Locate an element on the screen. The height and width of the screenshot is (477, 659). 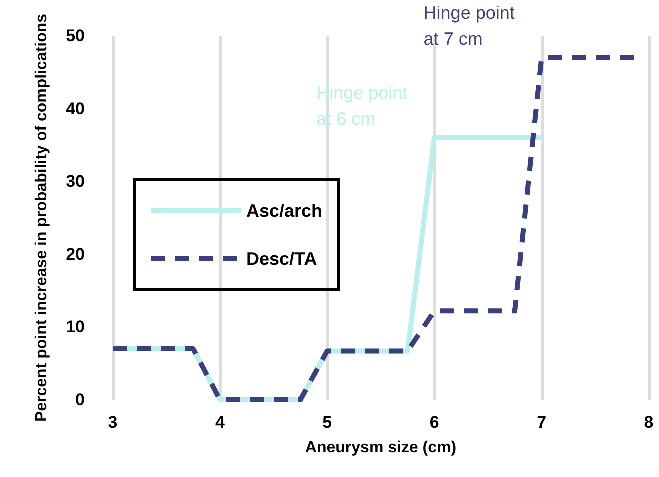
legend-label: Asc/arch is located at coordinates (284, 211).